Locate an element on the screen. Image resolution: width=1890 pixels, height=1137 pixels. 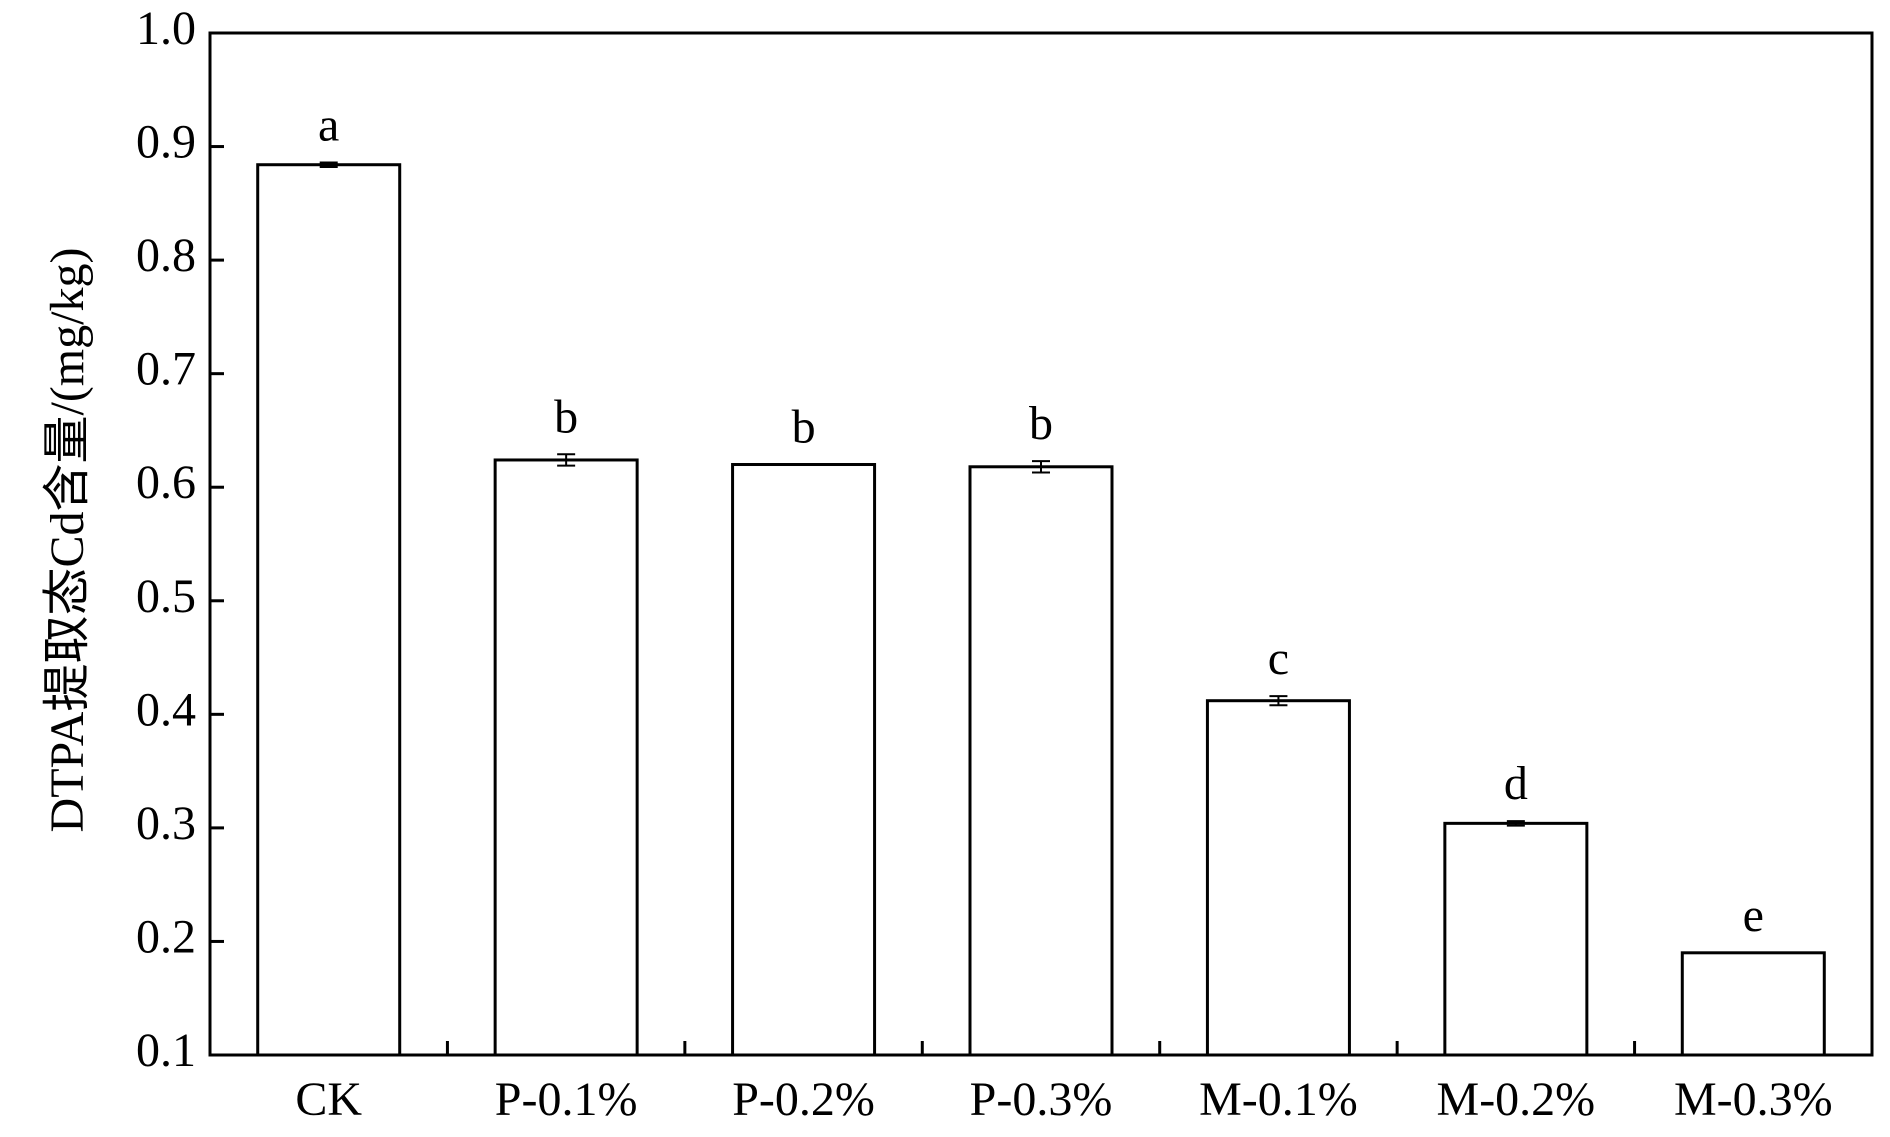
x-axis-ticks: CK P-0.1% P-0.2% P-0.3% M-0.1% M-0.2% M-0.3% is located at coordinates (1064, 1083).